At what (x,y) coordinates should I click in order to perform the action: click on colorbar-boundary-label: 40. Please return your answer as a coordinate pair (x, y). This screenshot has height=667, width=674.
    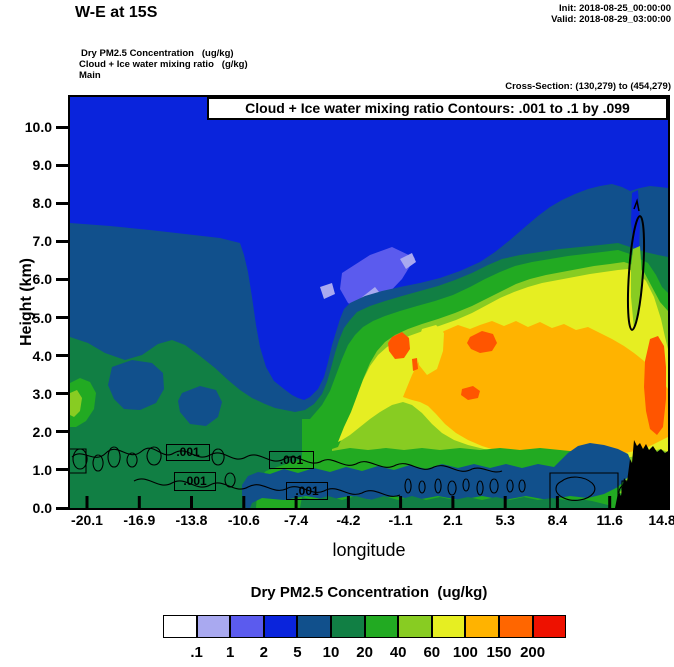
    Looking at the image, I should click on (398, 652).